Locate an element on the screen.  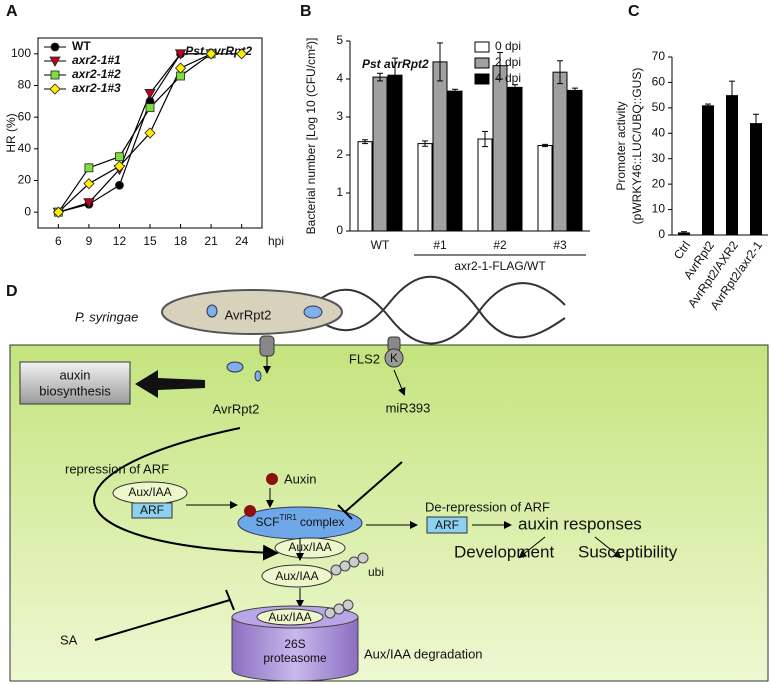
legend-label: axr2-1#2 is located at coordinates (96, 74).